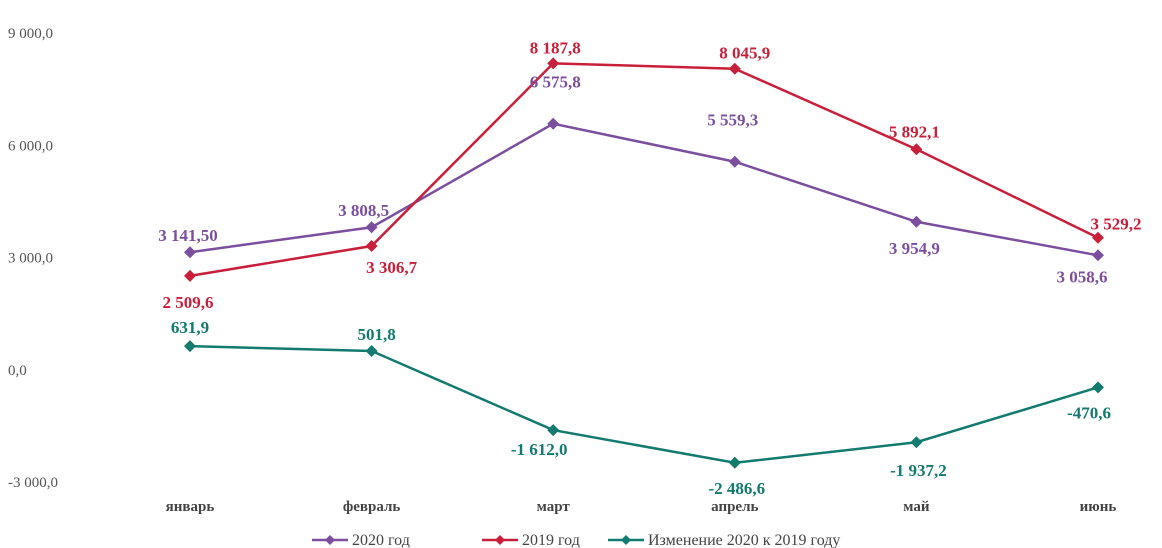 This screenshot has height=548, width=1162. What do you see at coordinates (554, 507) in the screenshot?
I see `x-tick-label: март` at bounding box center [554, 507].